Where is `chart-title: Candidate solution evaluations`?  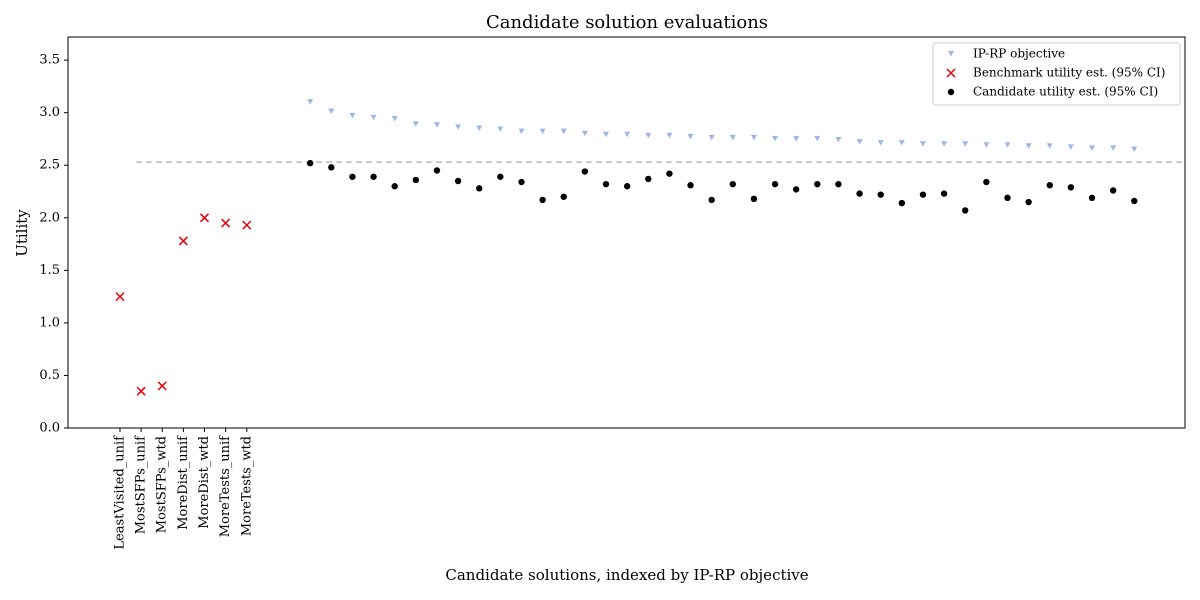
chart-title: Candidate solution evaluations is located at coordinates (627, 22).